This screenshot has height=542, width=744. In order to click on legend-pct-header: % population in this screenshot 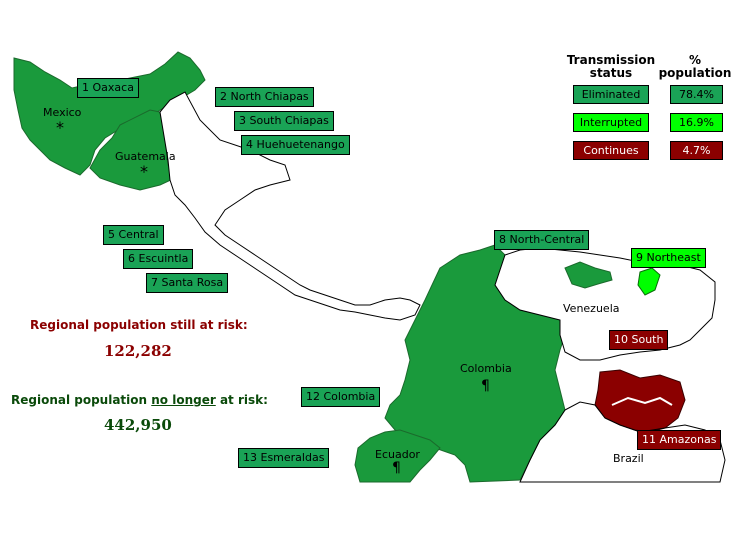, I will do `click(695, 66)`.